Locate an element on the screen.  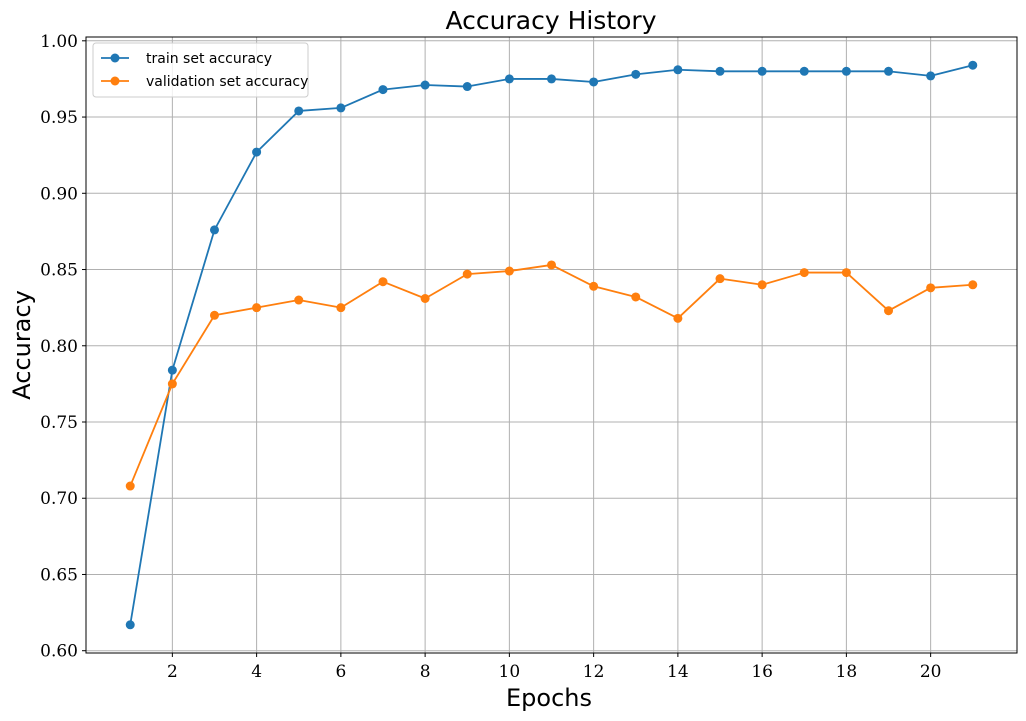
x-tick-label: 8 is located at coordinates (425, 672).